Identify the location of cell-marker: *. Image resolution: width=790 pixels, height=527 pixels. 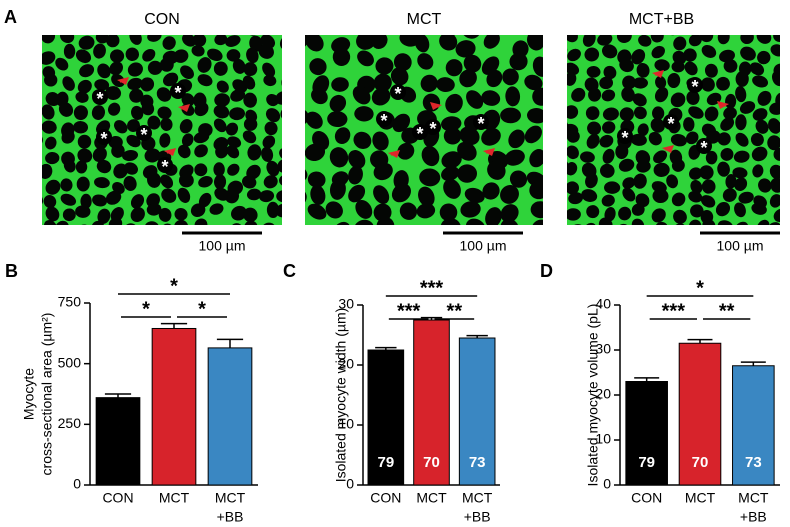
(419, 134).